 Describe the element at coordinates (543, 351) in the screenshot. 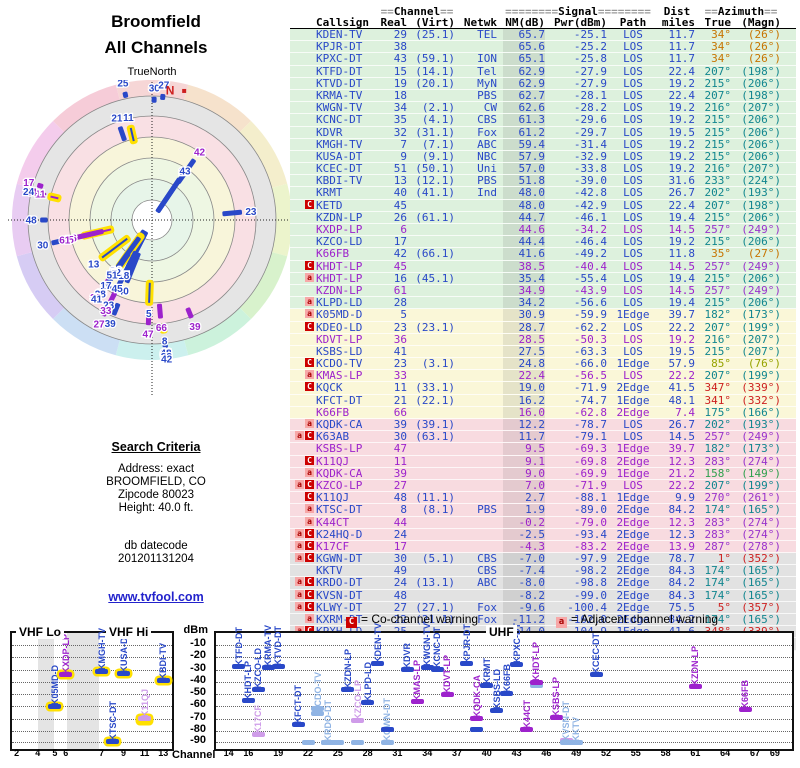

I see `table-row-ksbs-ld: KSBS-LD 41 27.5 -63.3 LOS 19.5 215° (207°)` at that location.